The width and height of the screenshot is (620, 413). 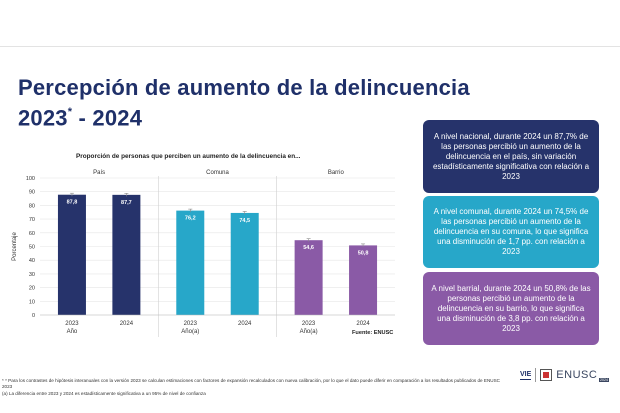 I want to click on bar-2-2024, so click(x=363, y=280).